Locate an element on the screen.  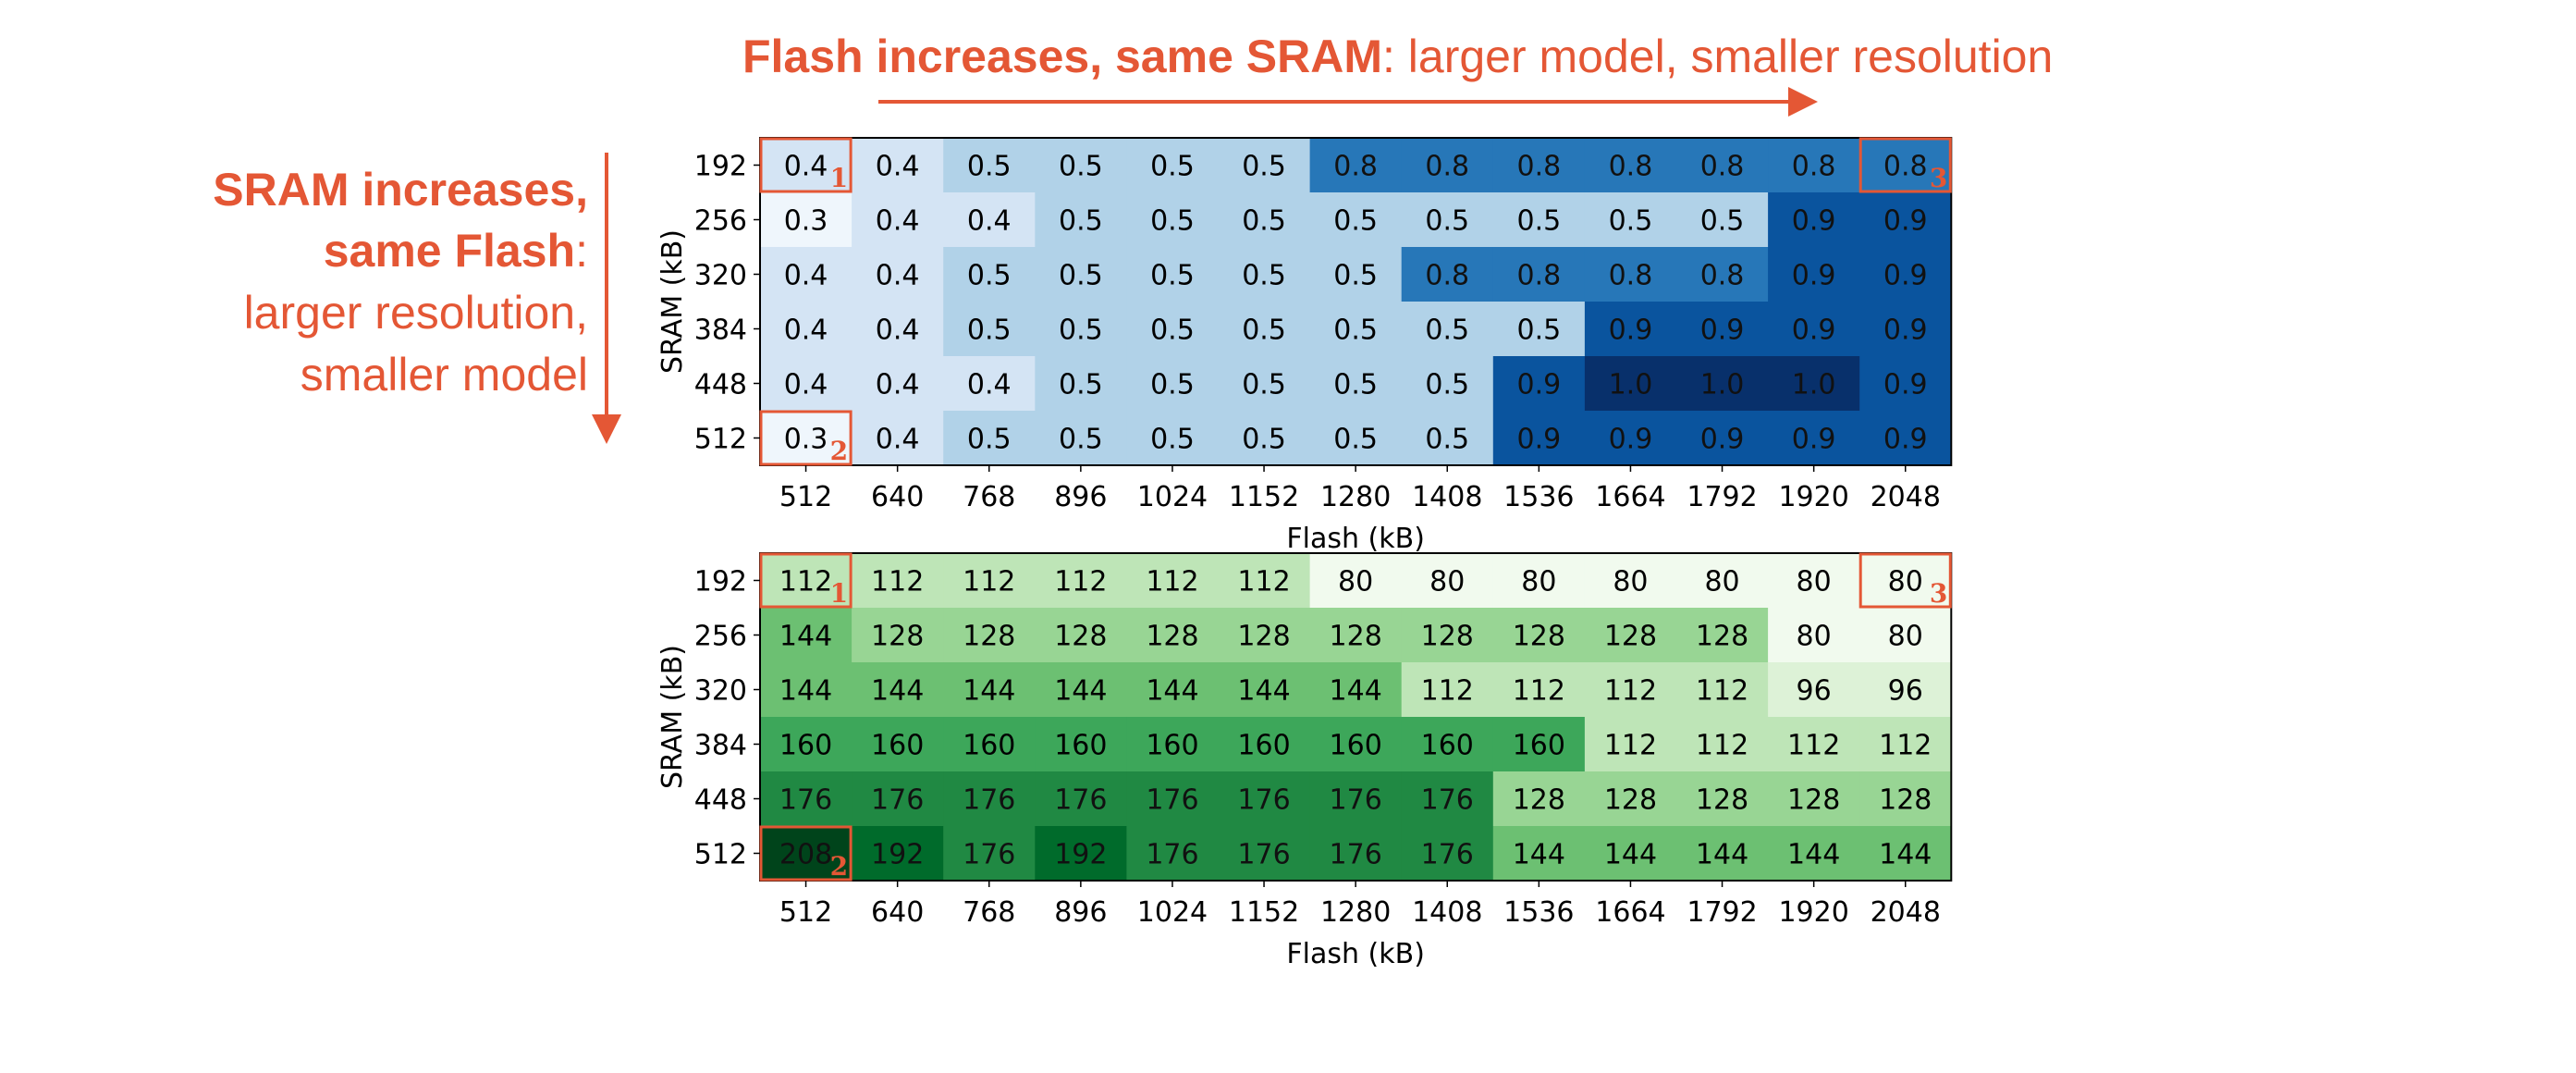
green-y-tick-label: 512 is located at coordinates (720, 855).